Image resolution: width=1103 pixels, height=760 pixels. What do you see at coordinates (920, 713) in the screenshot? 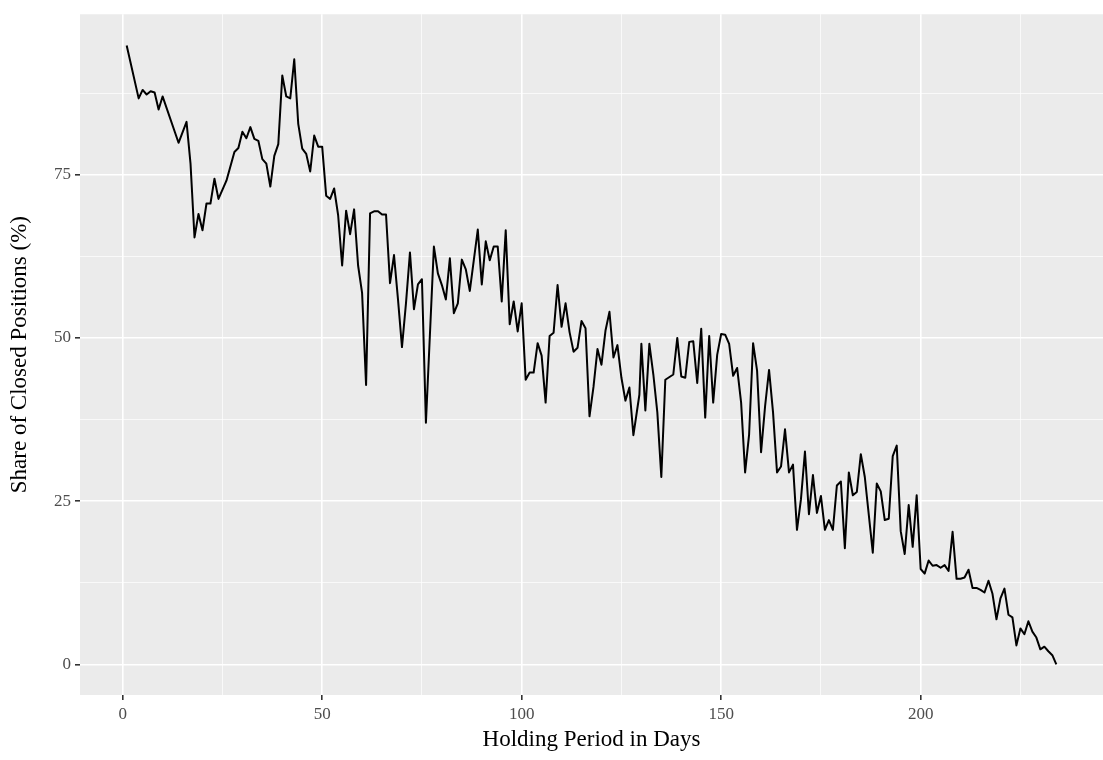
I see `x-tick-label: 200` at bounding box center [920, 713].